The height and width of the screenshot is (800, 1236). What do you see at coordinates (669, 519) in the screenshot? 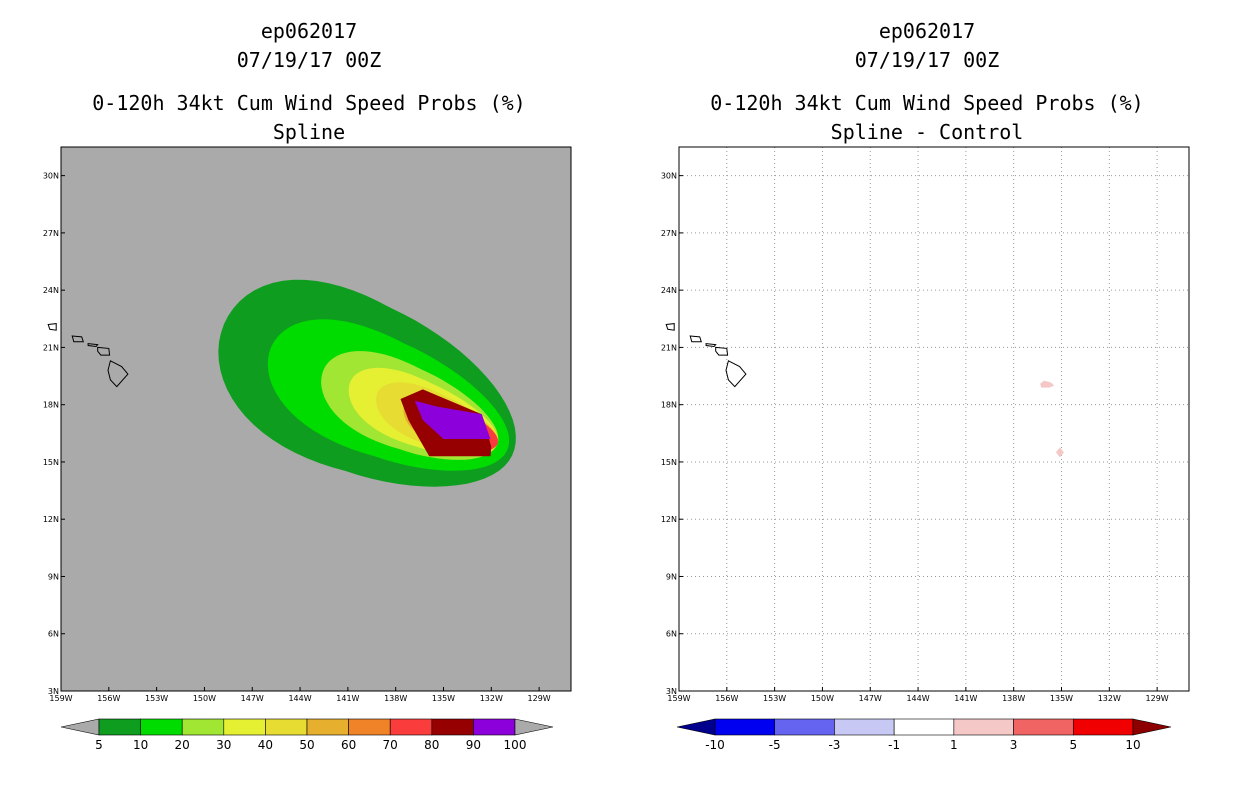
I see `right-ytick-label: 12N` at bounding box center [669, 519].